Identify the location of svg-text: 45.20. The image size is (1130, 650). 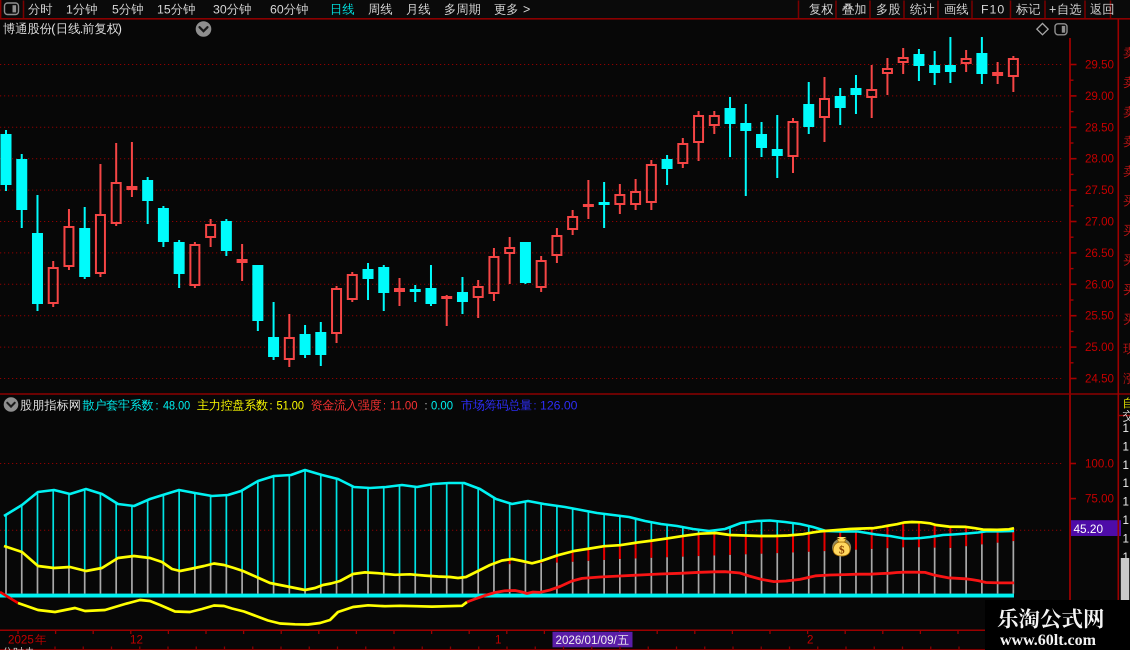
(1089, 529).